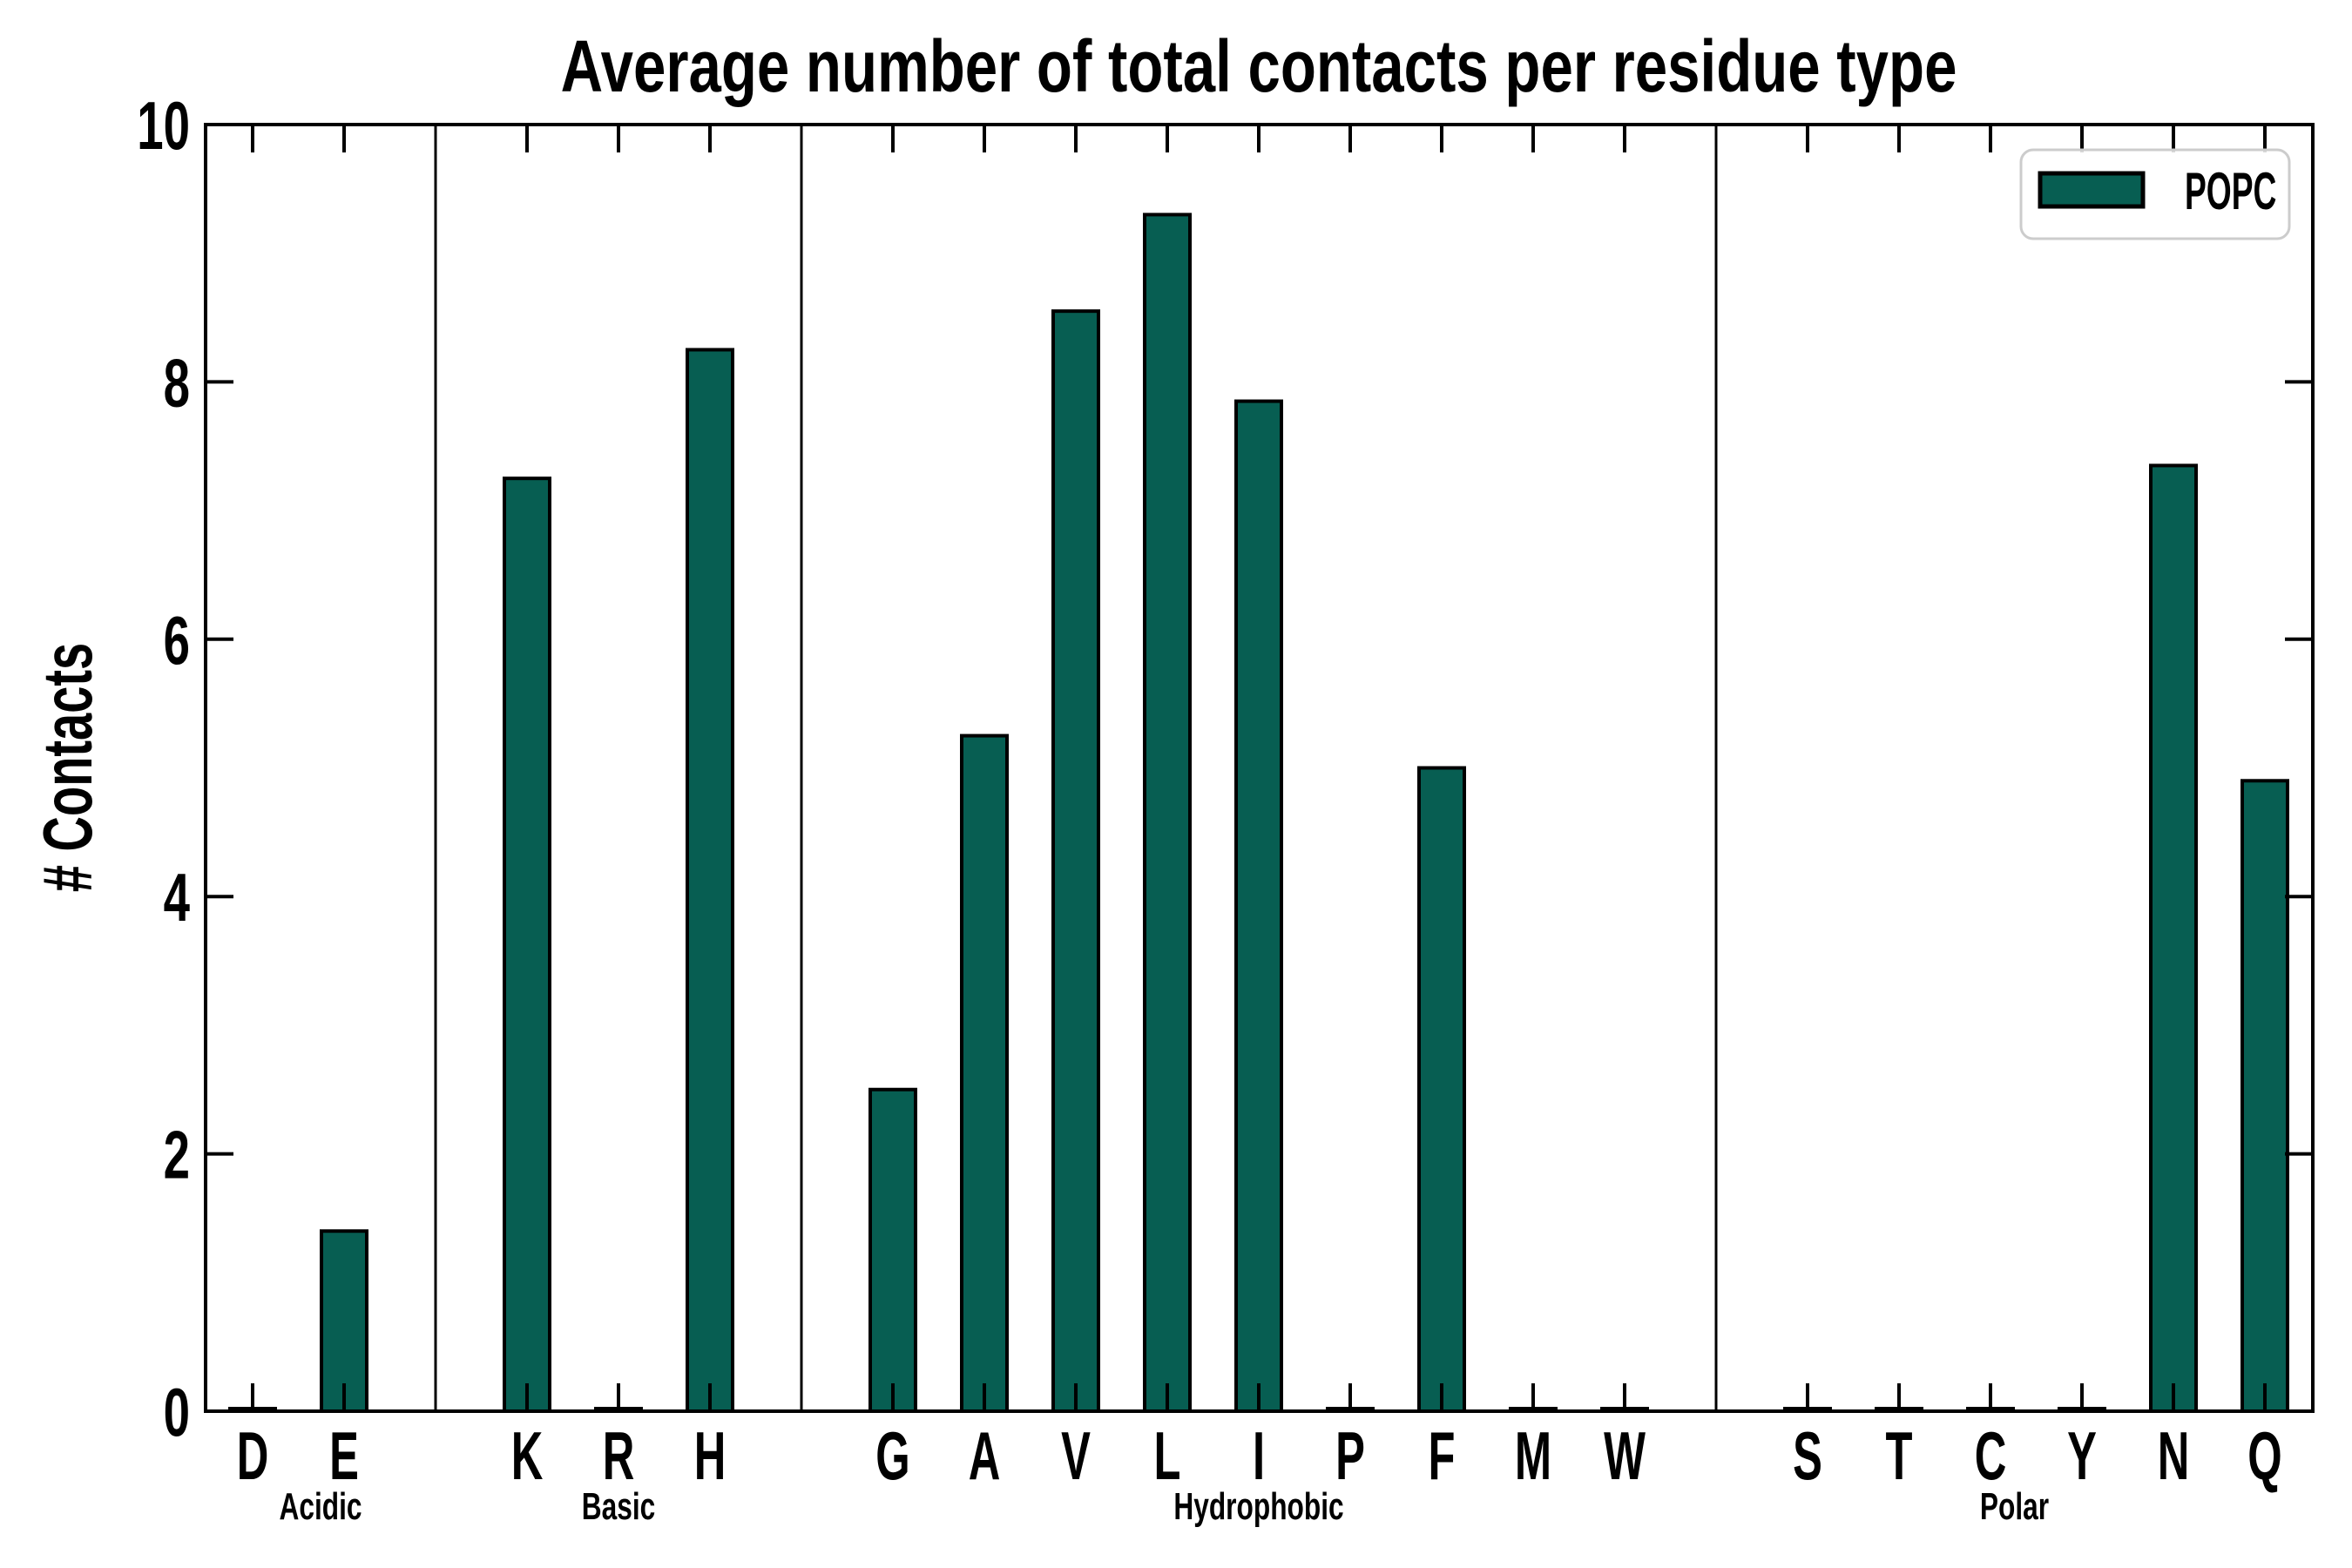 The width and height of the screenshot is (2352, 1568). Describe the element at coordinates (2264, 1096) in the screenshot. I see `bar-Q` at that location.